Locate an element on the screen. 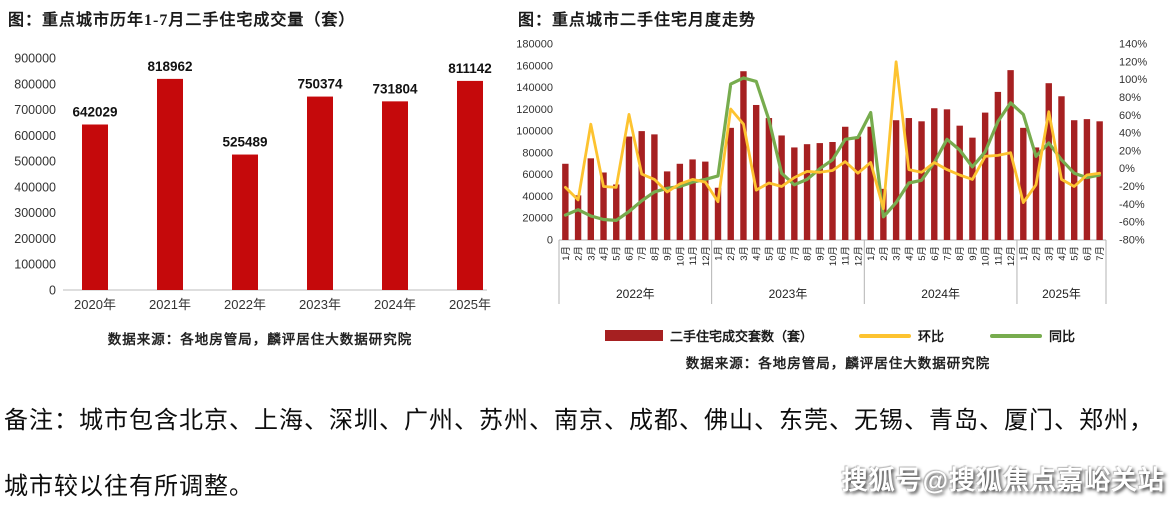  right-axis-label: -80% is located at coordinates (1132, 241).